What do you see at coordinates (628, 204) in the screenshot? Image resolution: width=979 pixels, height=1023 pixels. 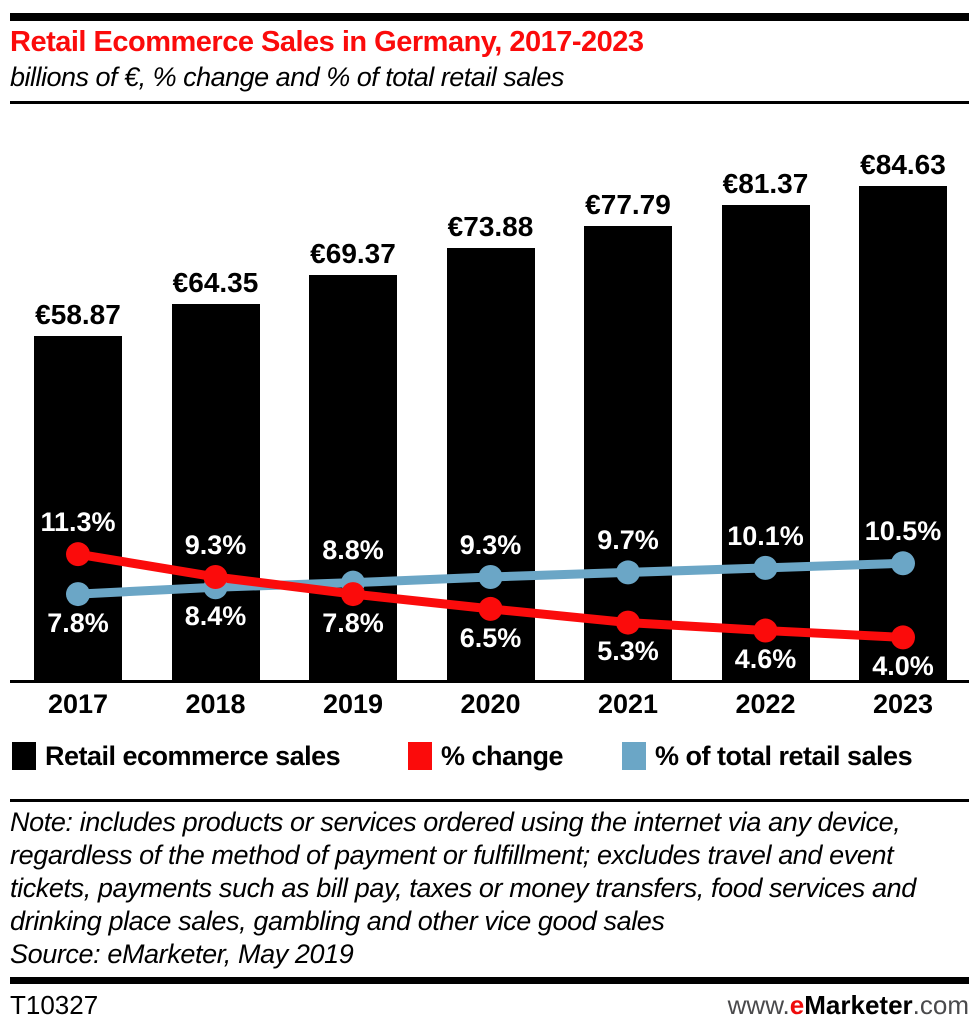 I see `bar-value-label: €77.79` at bounding box center [628, 204].